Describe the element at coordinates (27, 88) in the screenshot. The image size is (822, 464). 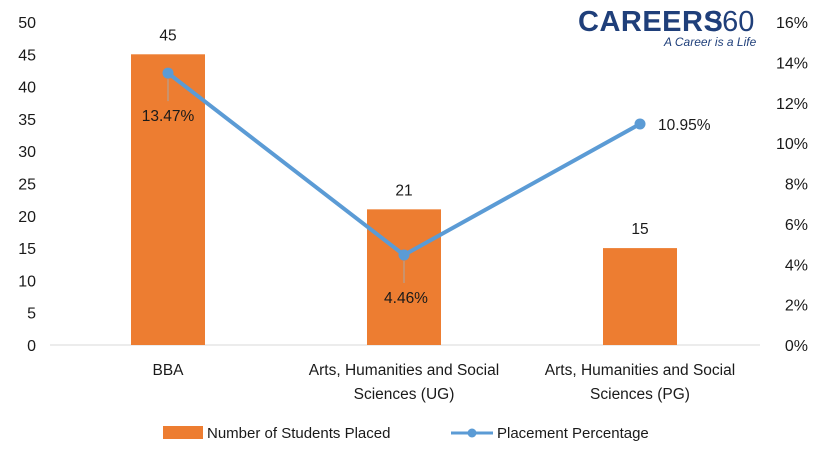
I see `left-tick-label: 40` at that location.